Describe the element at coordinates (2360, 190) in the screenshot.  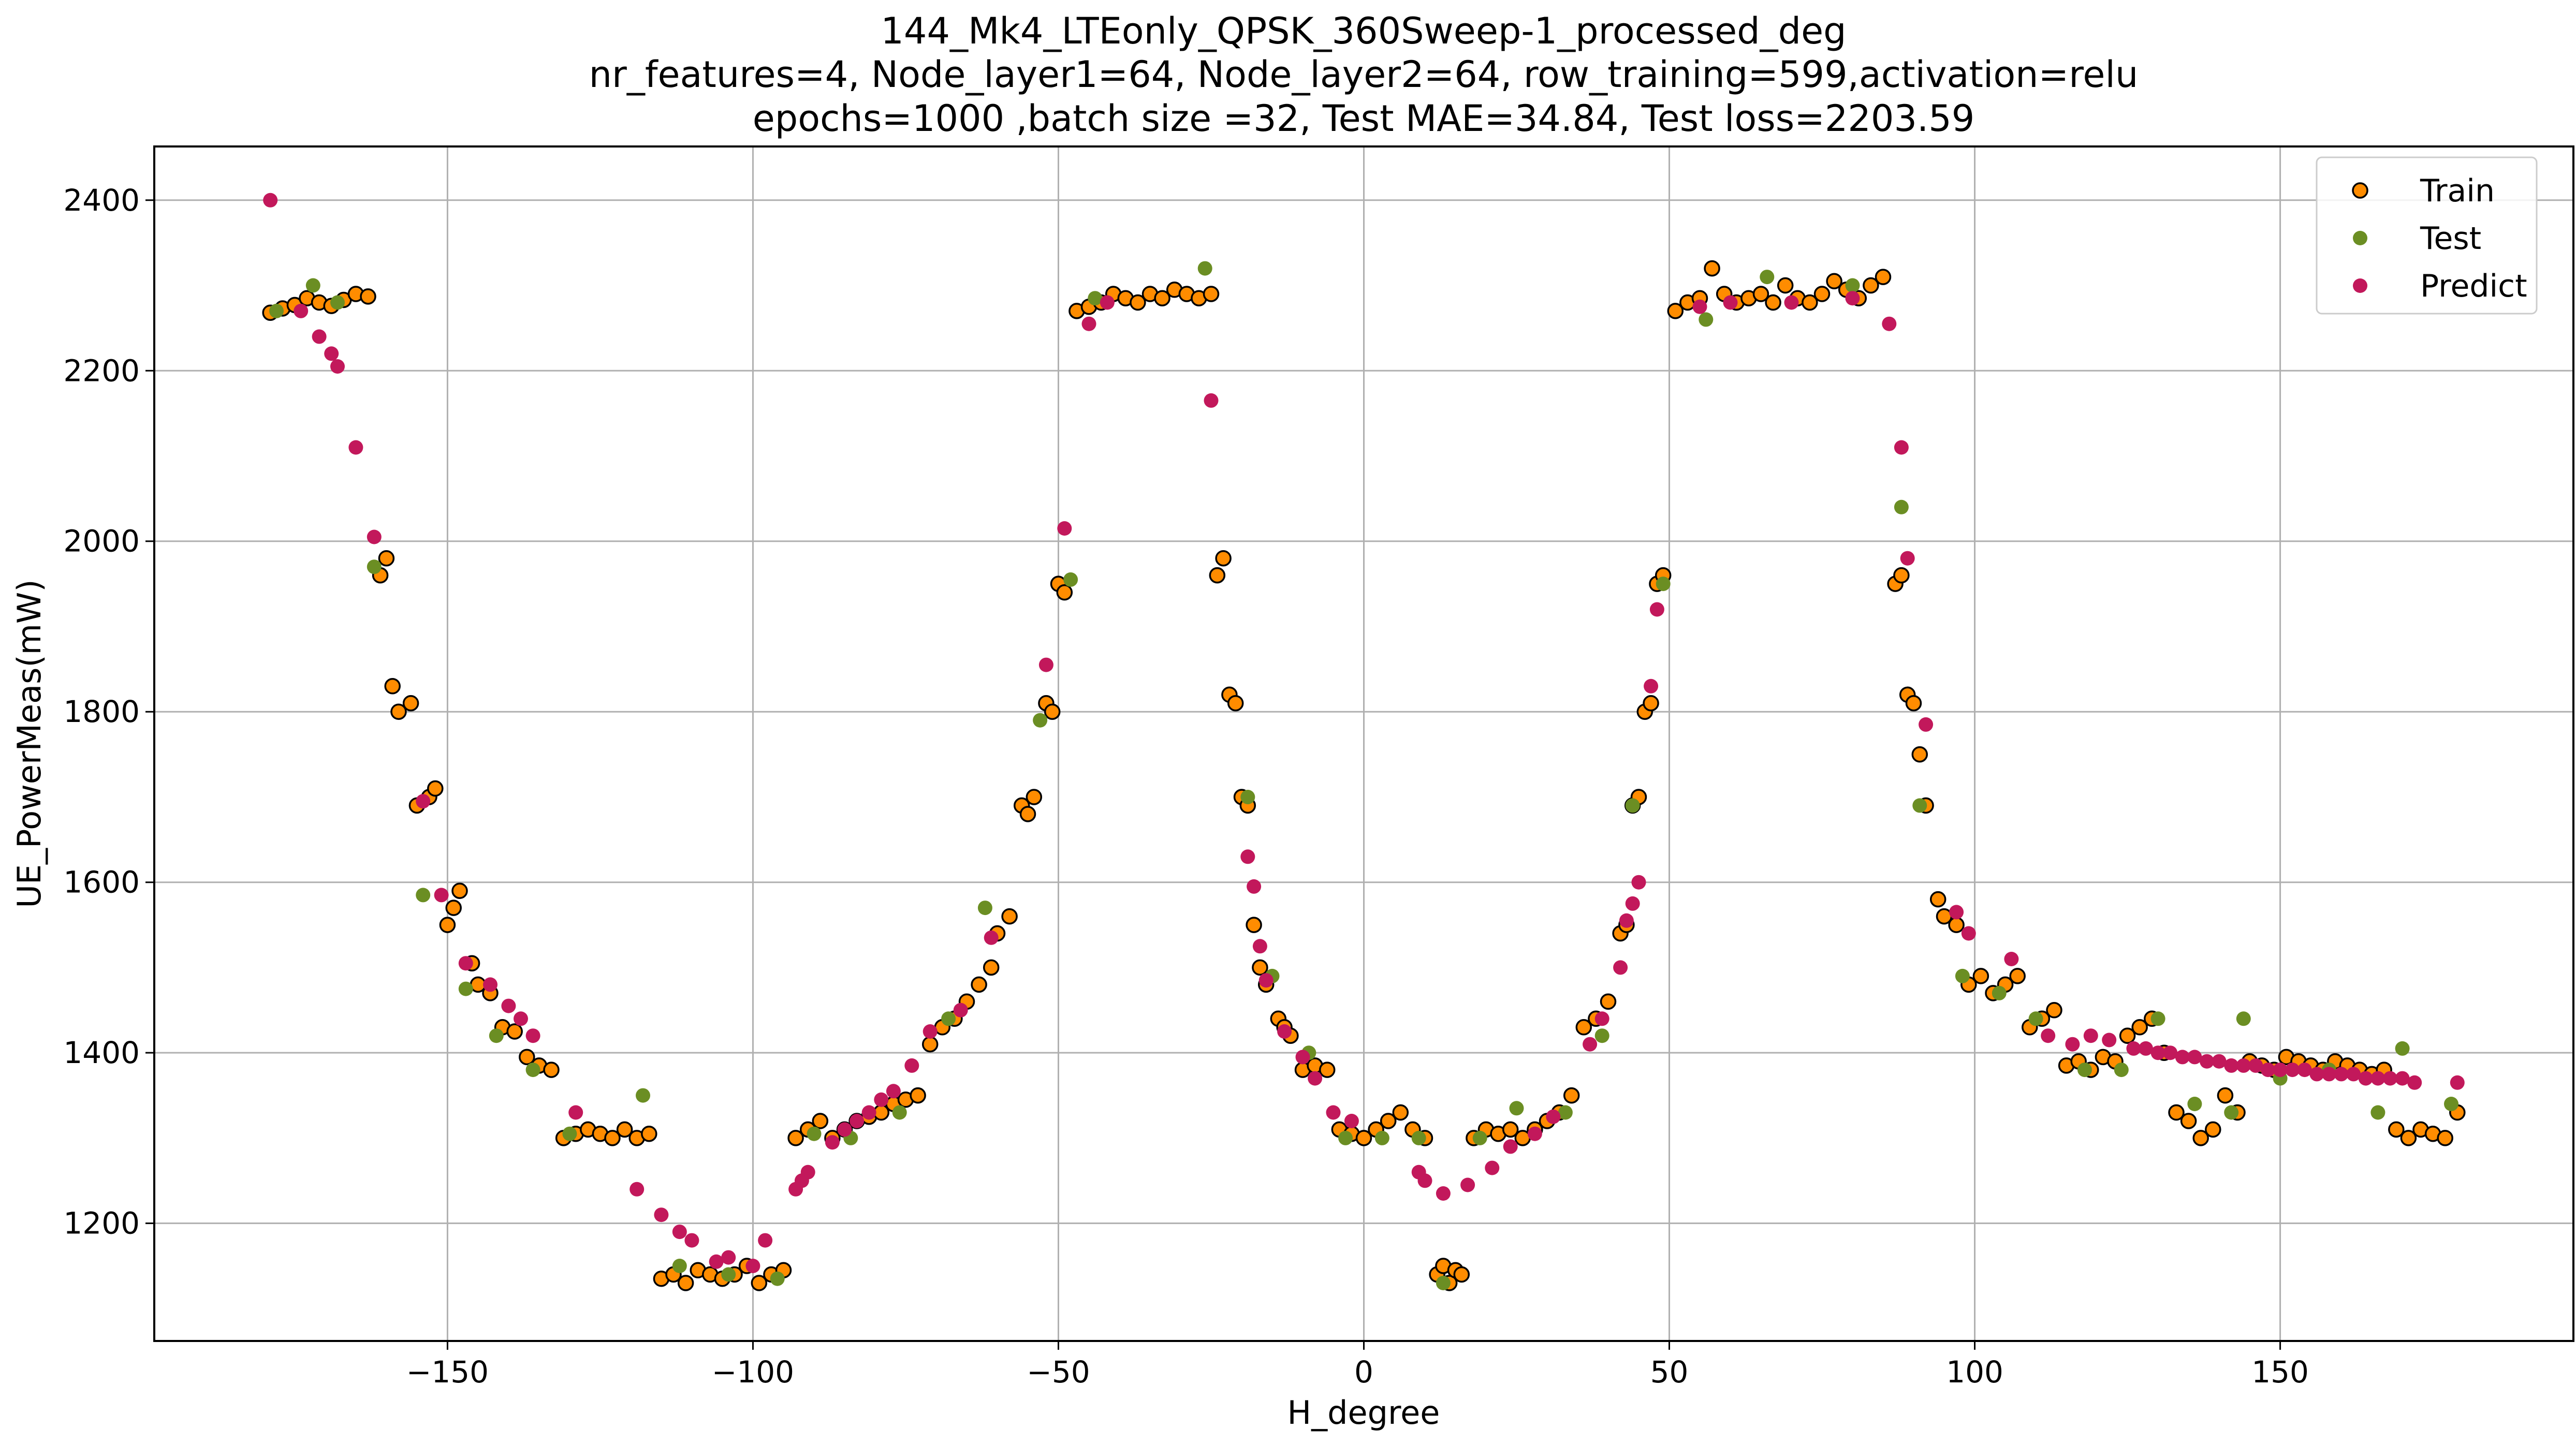
I see `legend-marker-train` at that location.